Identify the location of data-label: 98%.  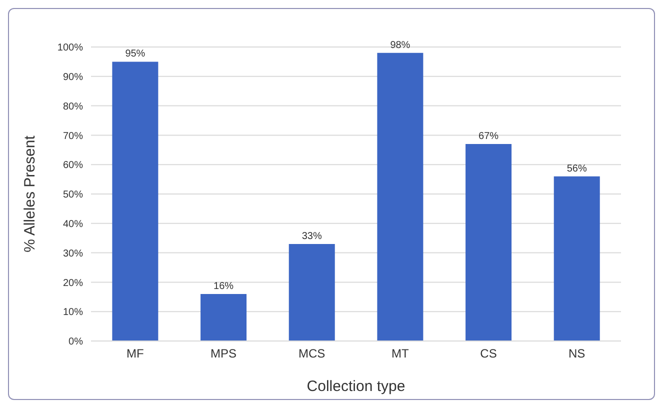
(400, 45).